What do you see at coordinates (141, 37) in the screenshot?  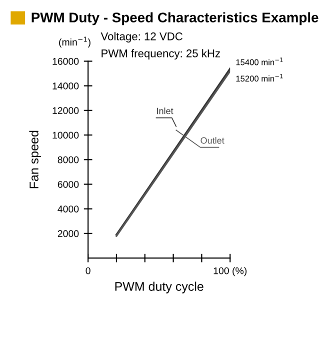 I see `text: Voltage: 12 VDC` at bounding box center [141, 37].